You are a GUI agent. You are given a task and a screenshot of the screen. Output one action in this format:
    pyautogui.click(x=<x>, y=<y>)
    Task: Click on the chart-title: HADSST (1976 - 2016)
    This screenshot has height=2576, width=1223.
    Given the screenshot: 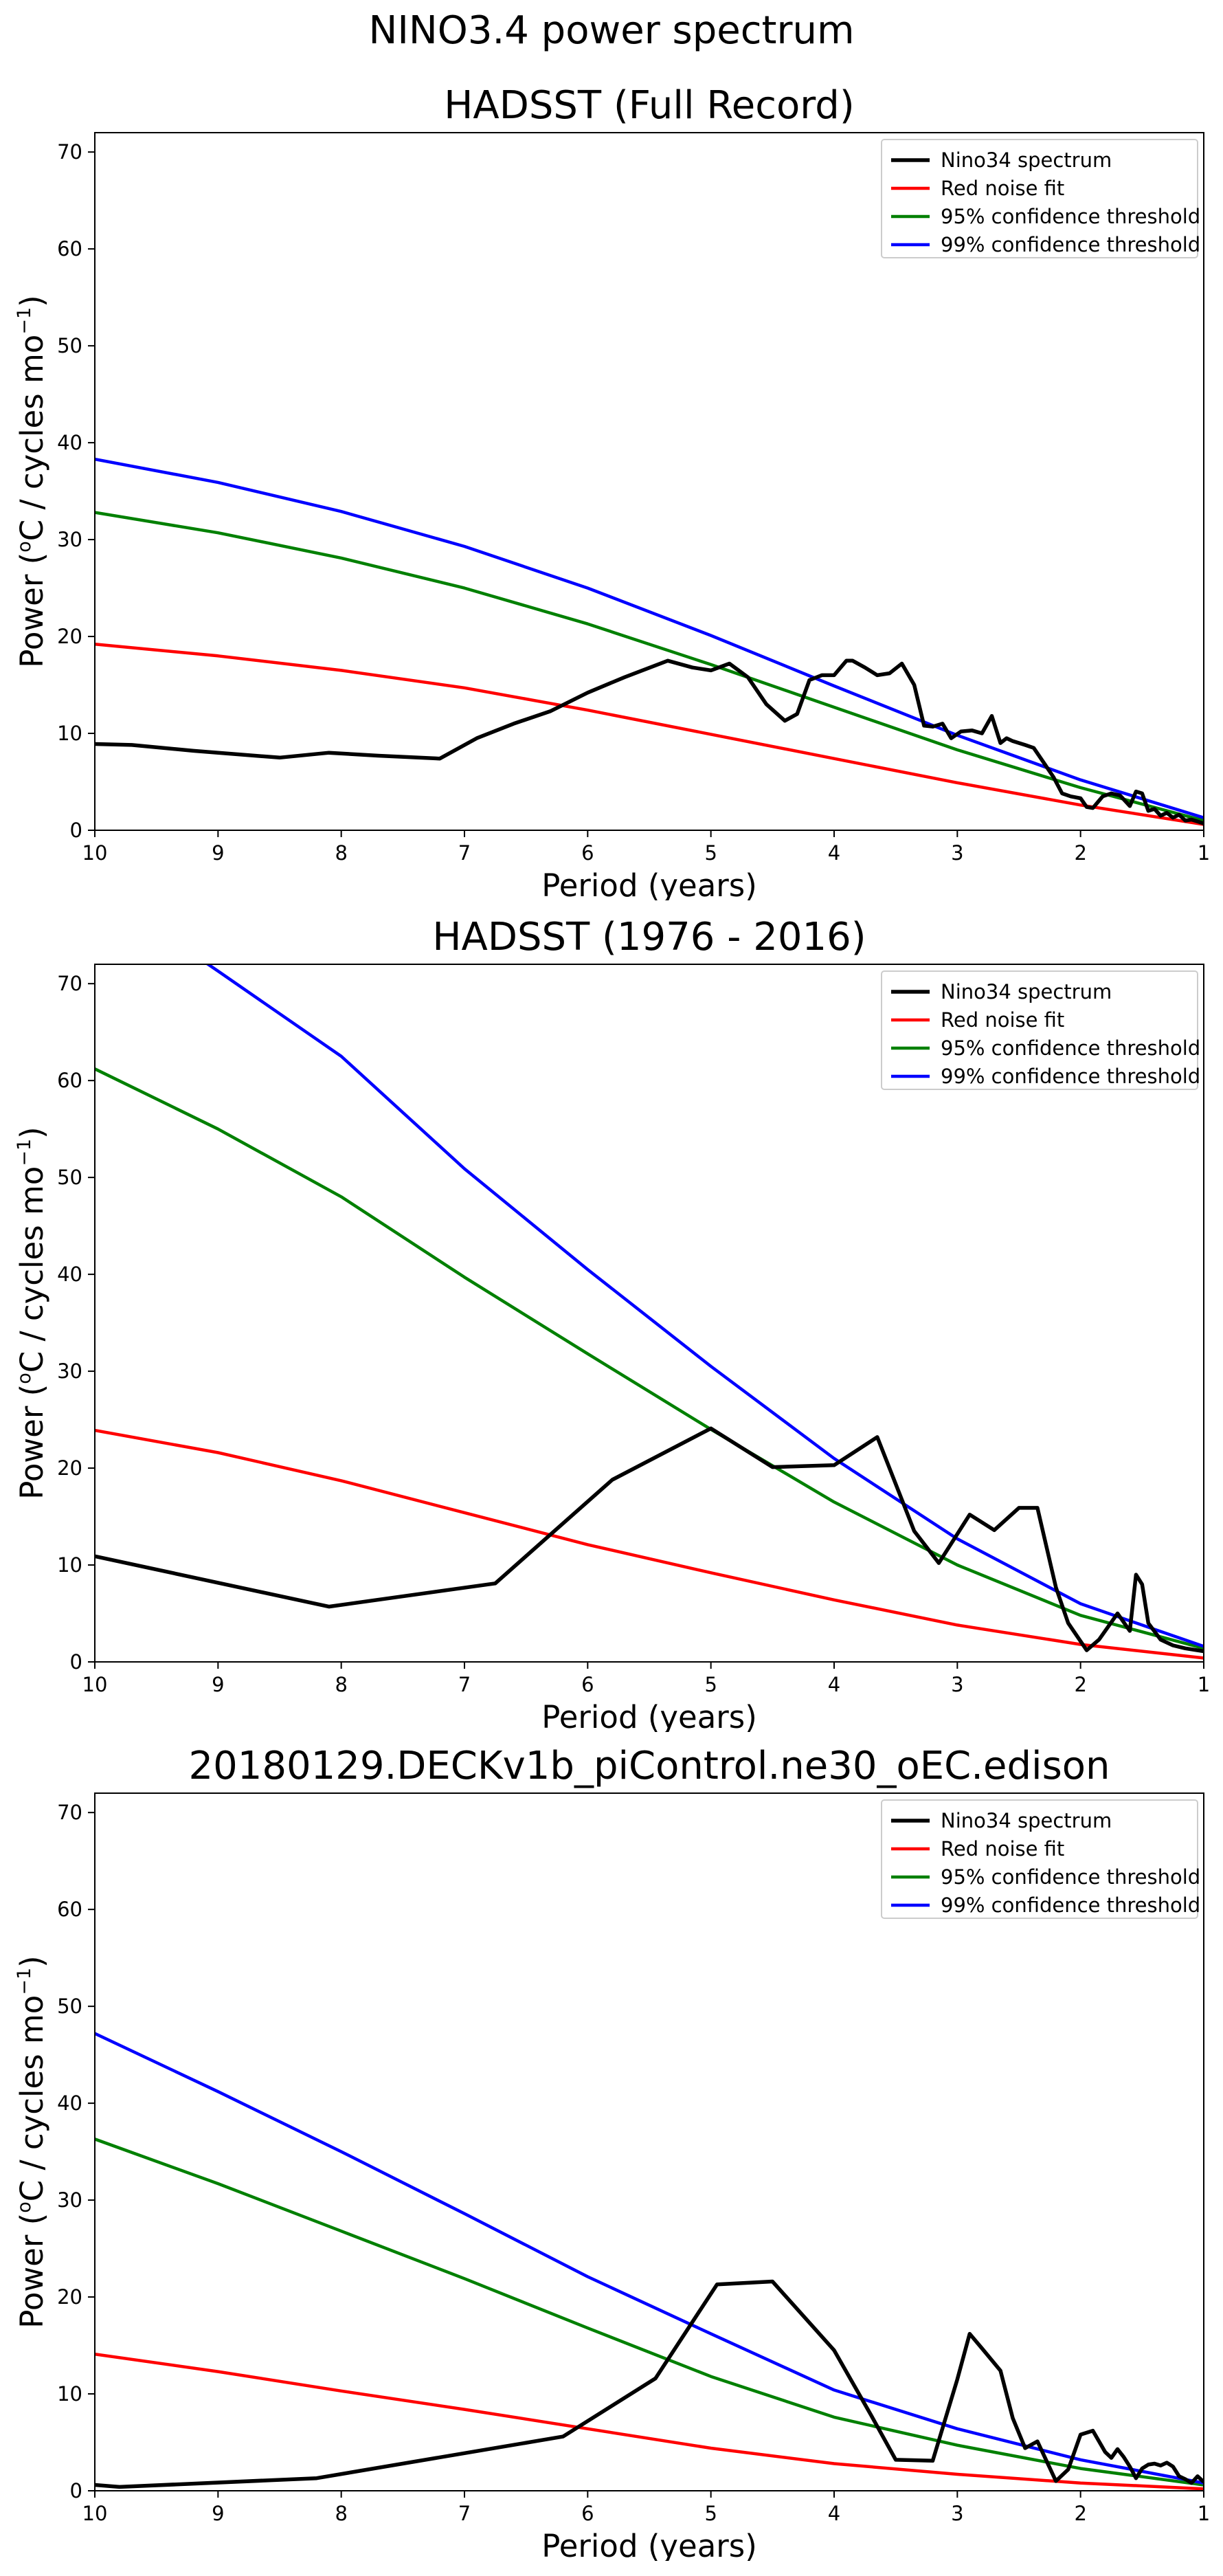 What is the action you would take?
    pyautogui.click(x=649, y=937)
    